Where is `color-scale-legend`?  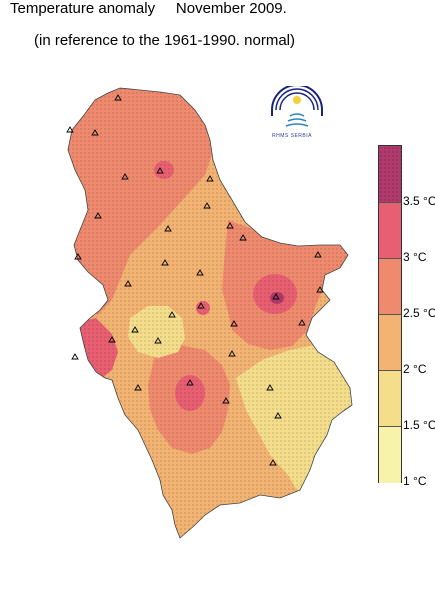
color-scale-legend is located at coordinates (390, 314).